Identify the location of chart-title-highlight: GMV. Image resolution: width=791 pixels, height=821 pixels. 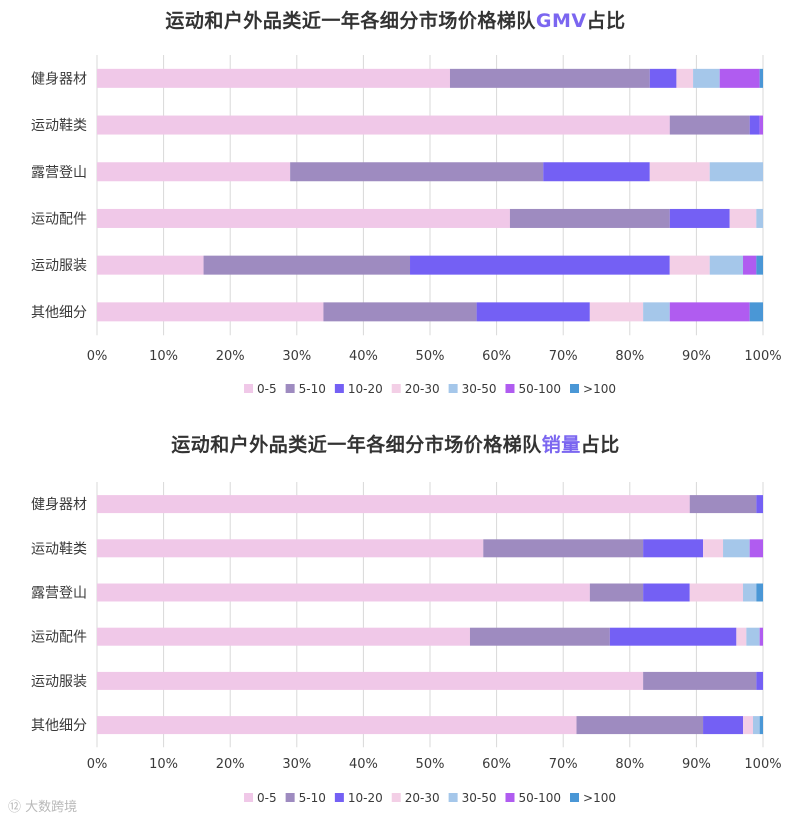
(561, 21).